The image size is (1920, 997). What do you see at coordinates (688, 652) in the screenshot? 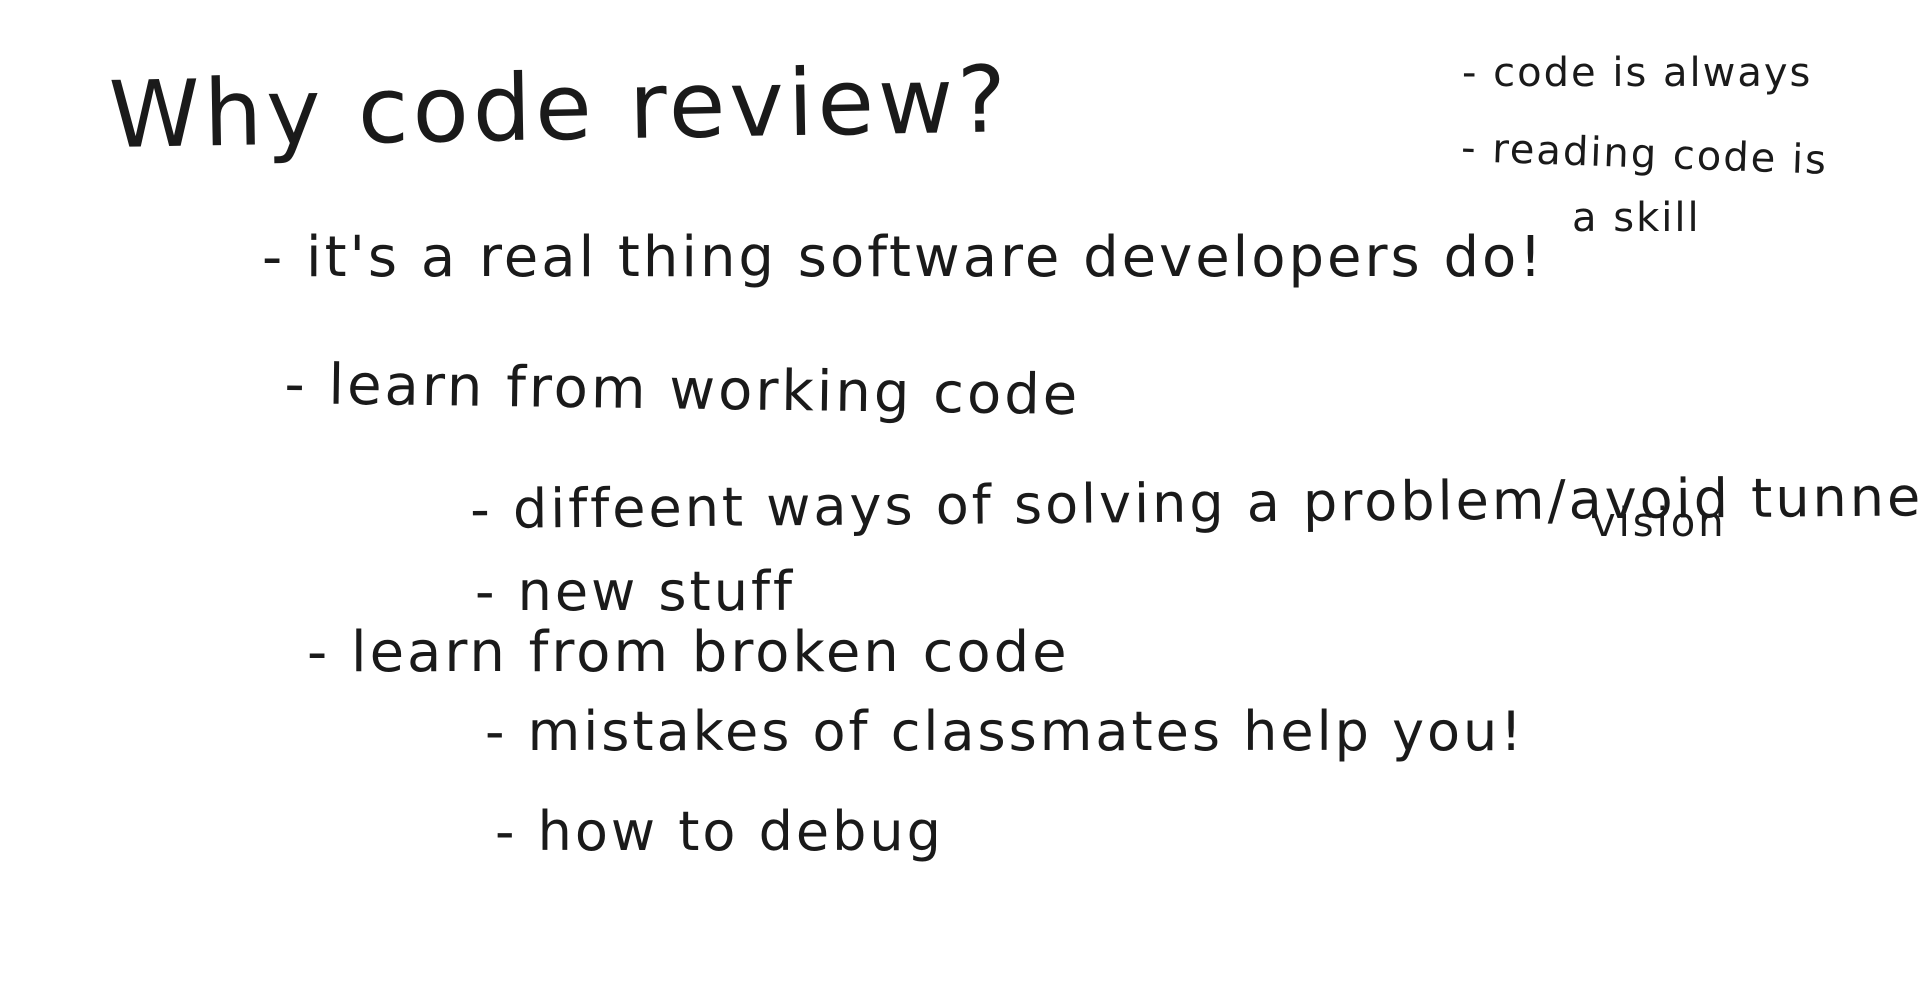
I see `bullet-learn-broken-code: - learn from broken code` at bounding box center [688, 652].